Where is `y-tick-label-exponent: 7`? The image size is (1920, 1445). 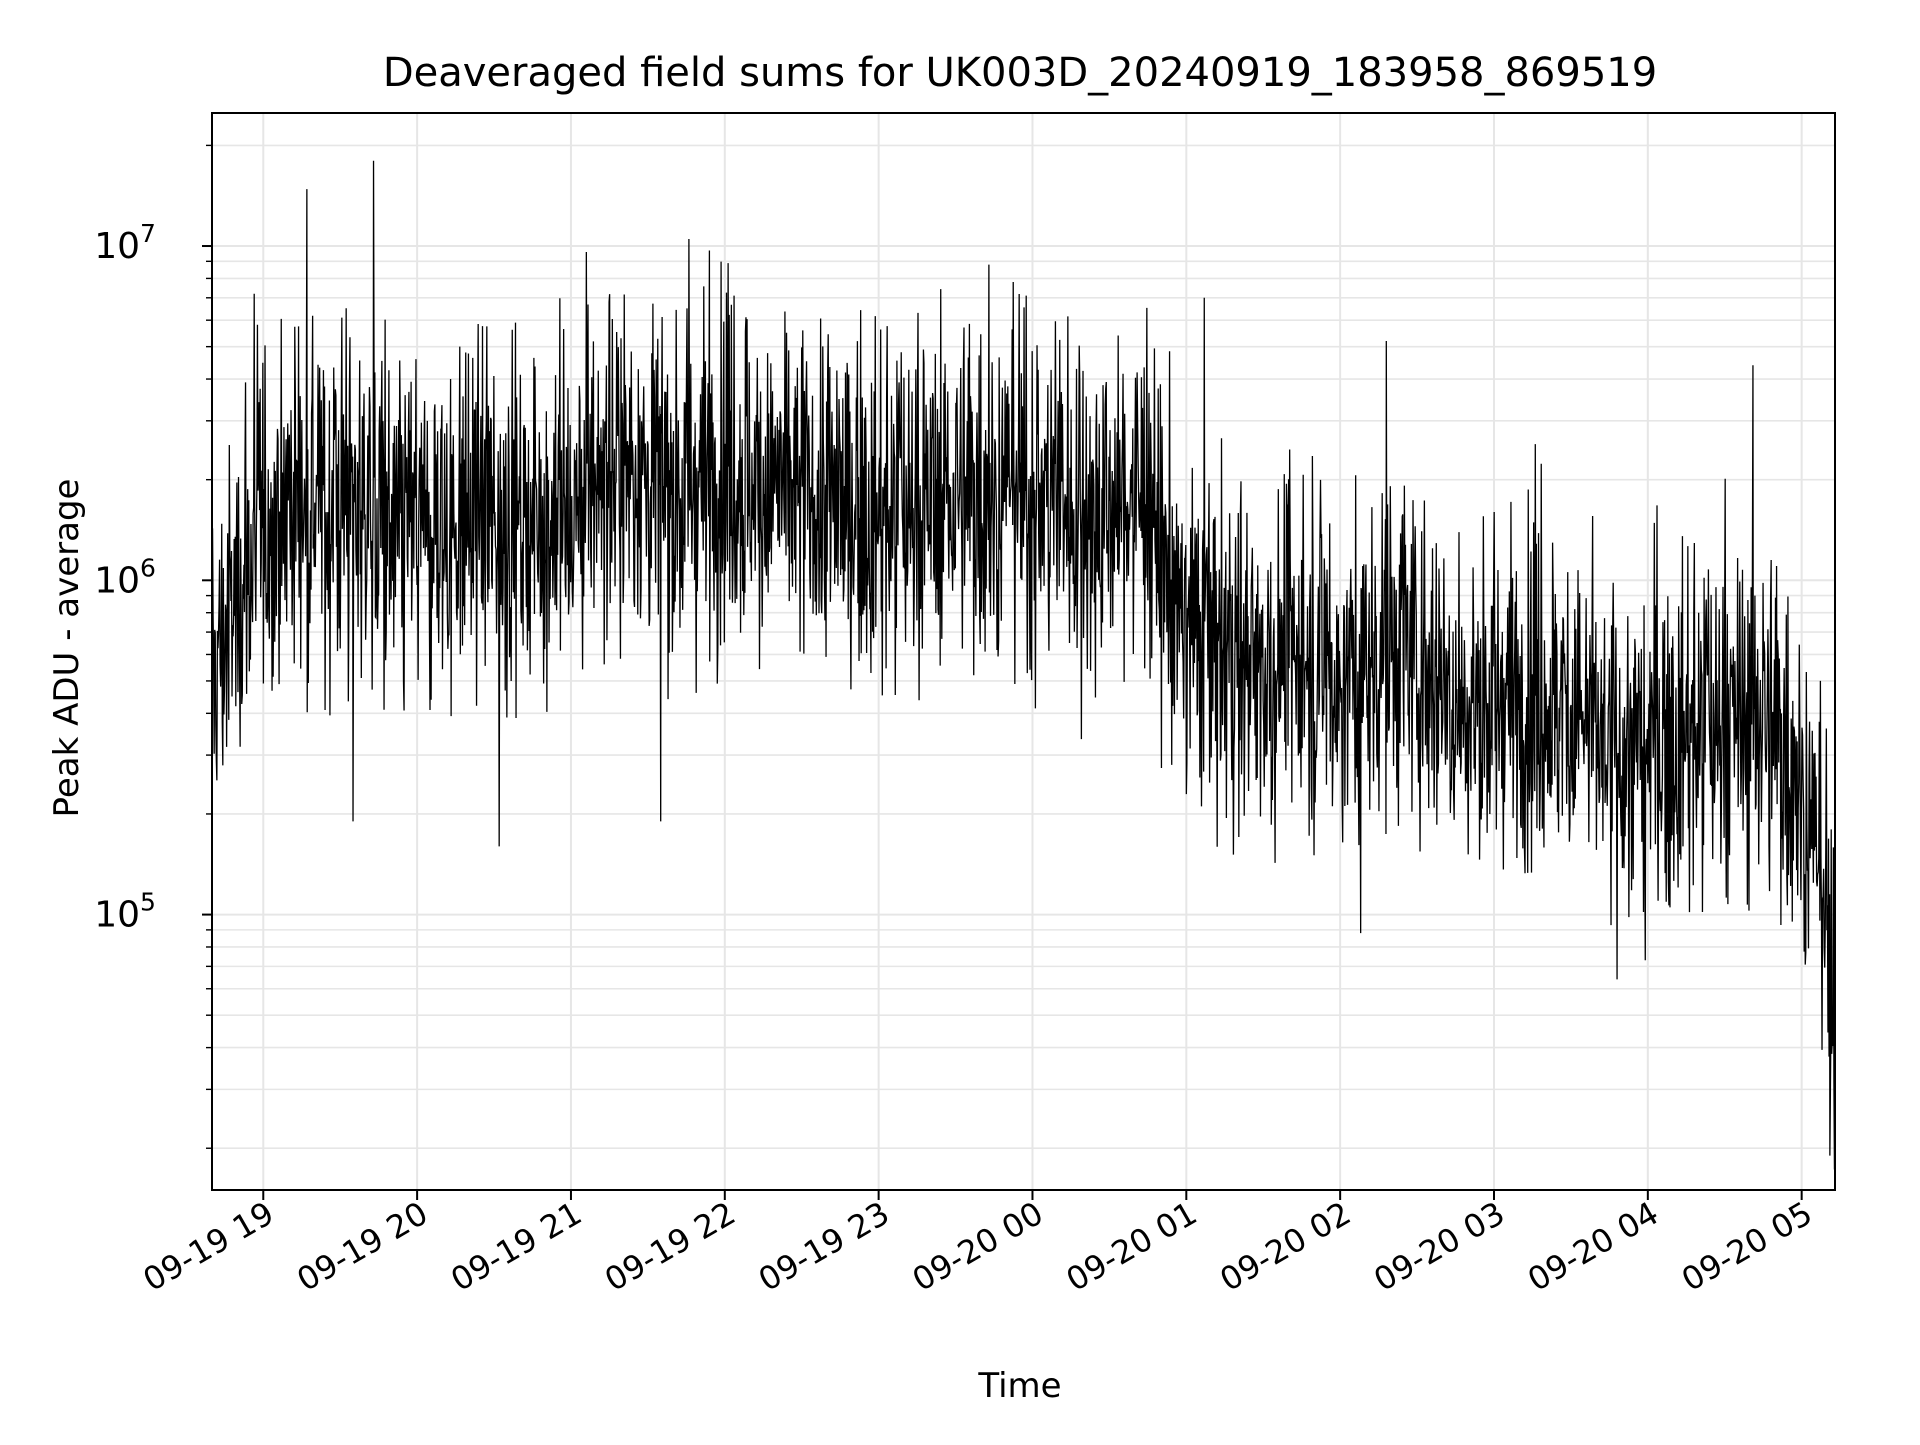 y-tick-label-exponent: 7 is located at coordinates (148, 233).